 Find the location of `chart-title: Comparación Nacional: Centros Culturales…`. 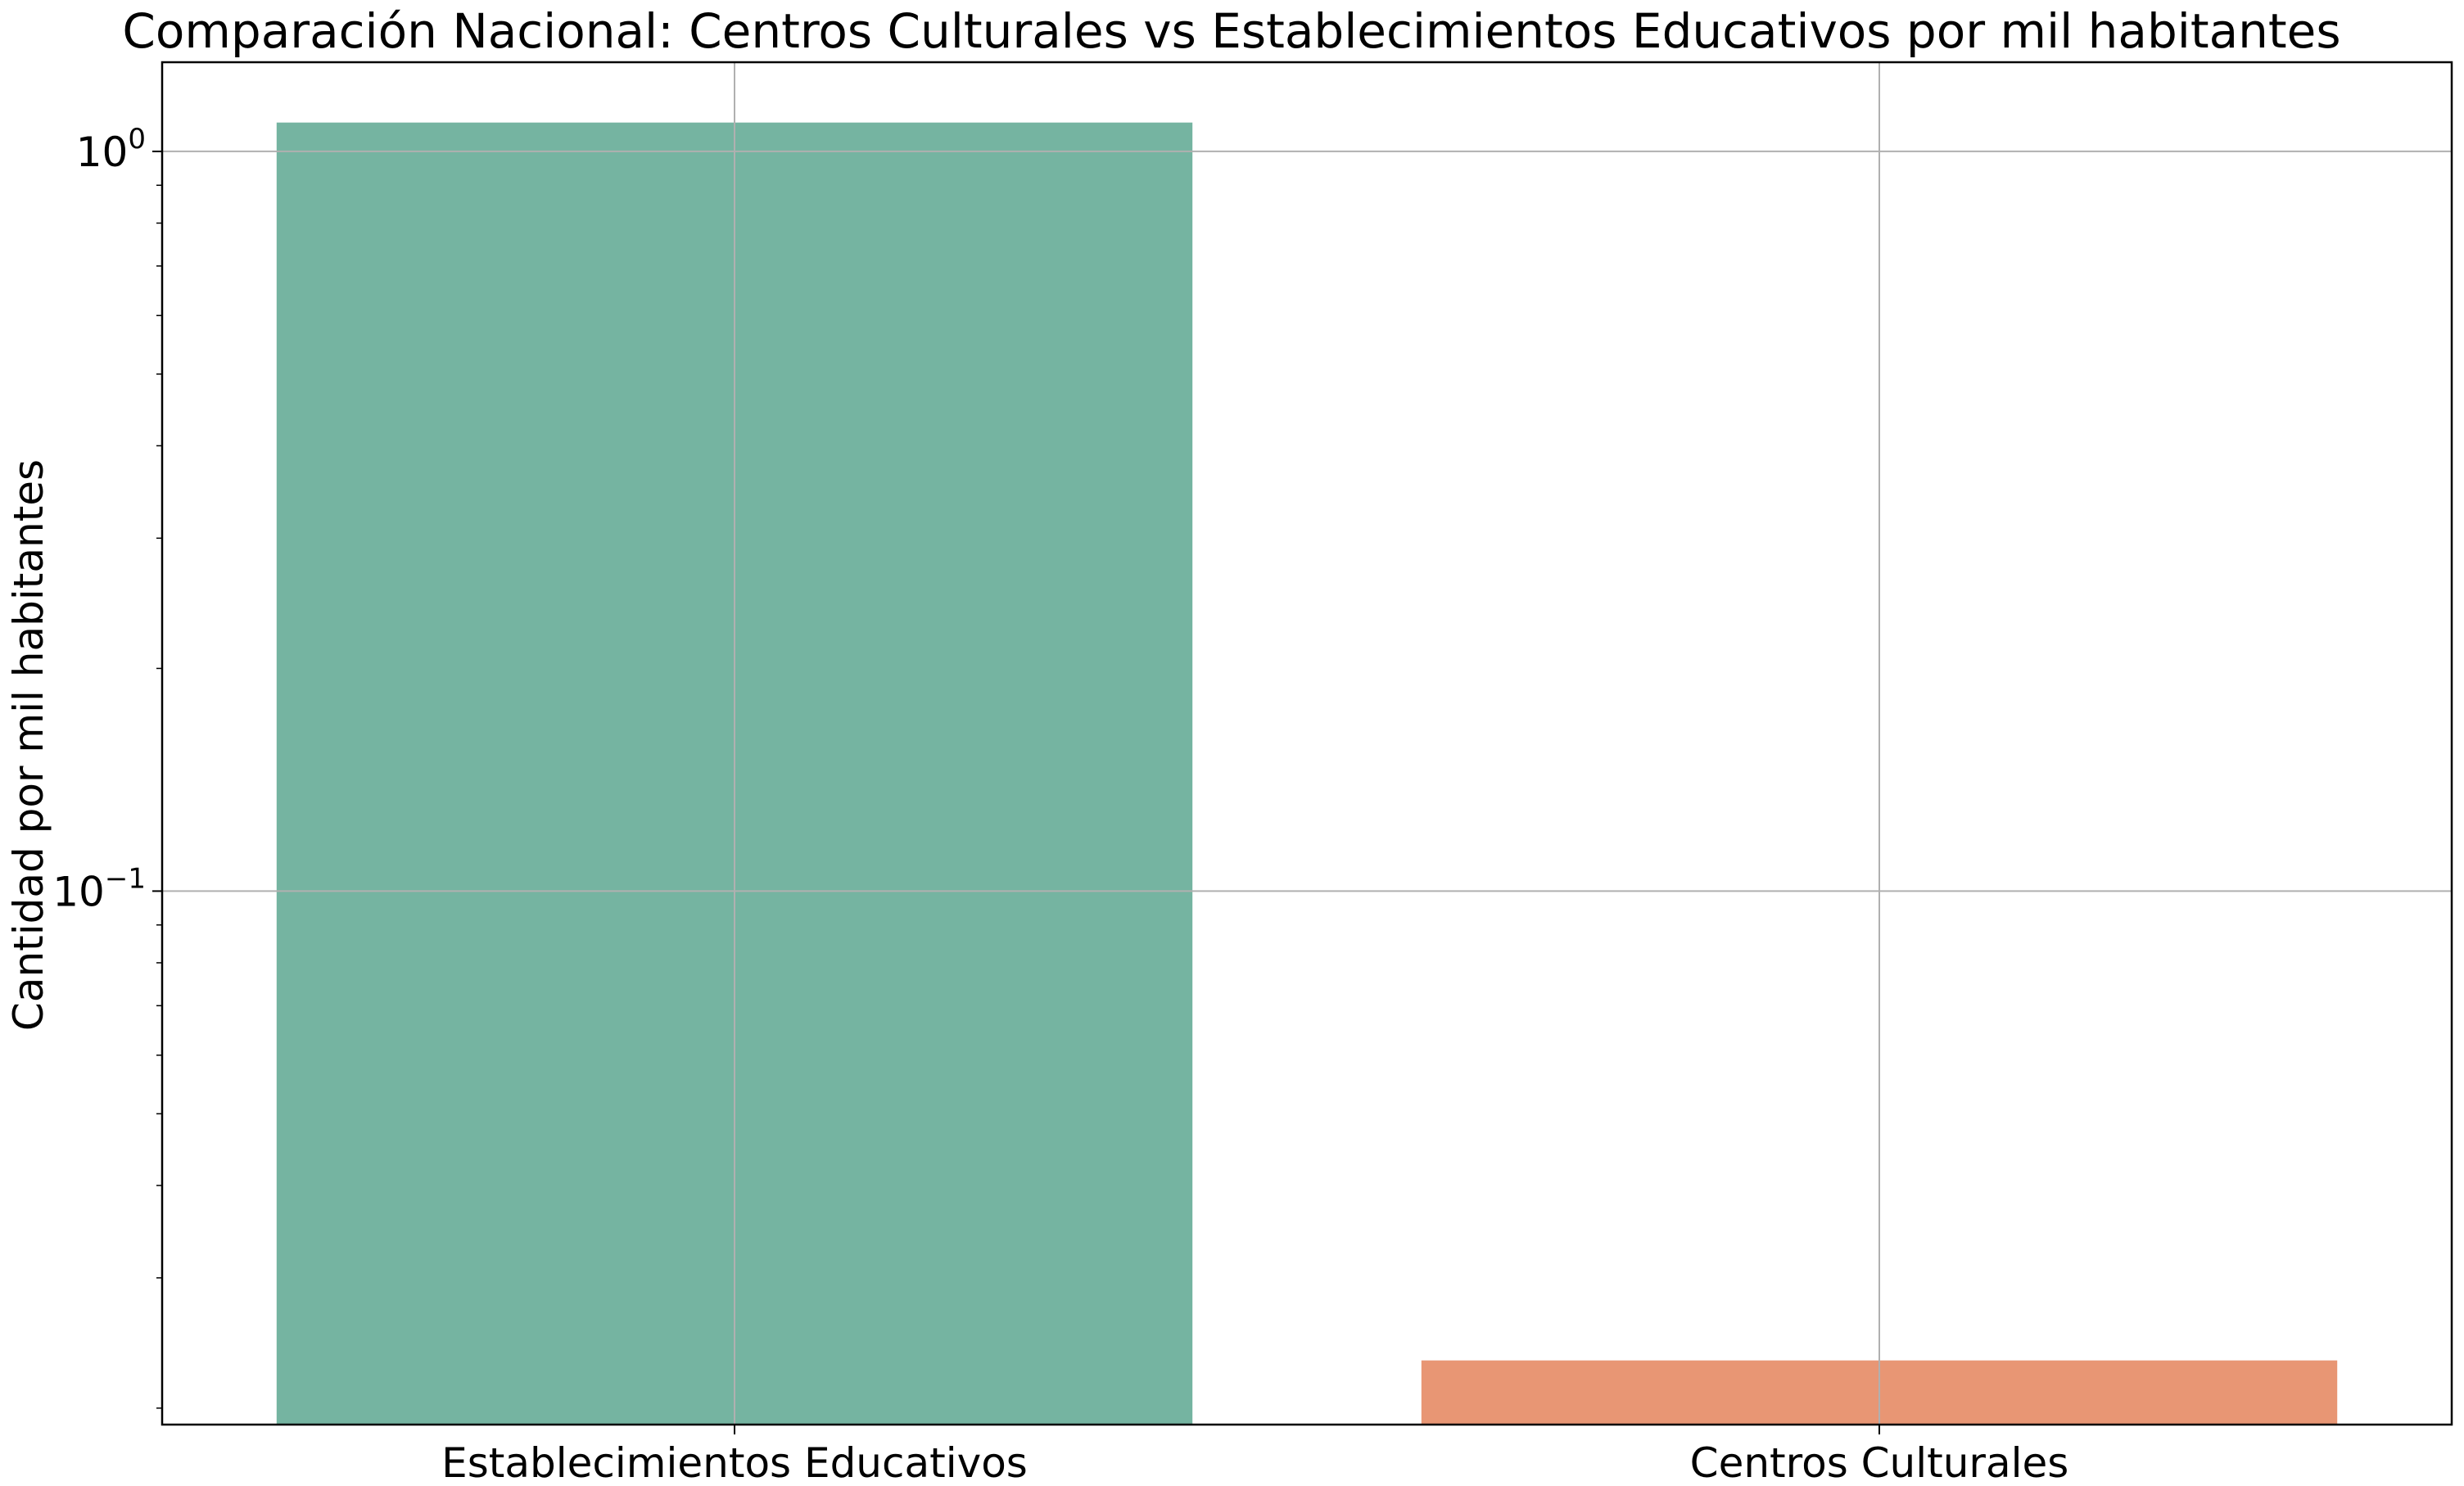

chart-title: Comparación Nacional: Centros Culturales… is located at coordinates (1231, 31).